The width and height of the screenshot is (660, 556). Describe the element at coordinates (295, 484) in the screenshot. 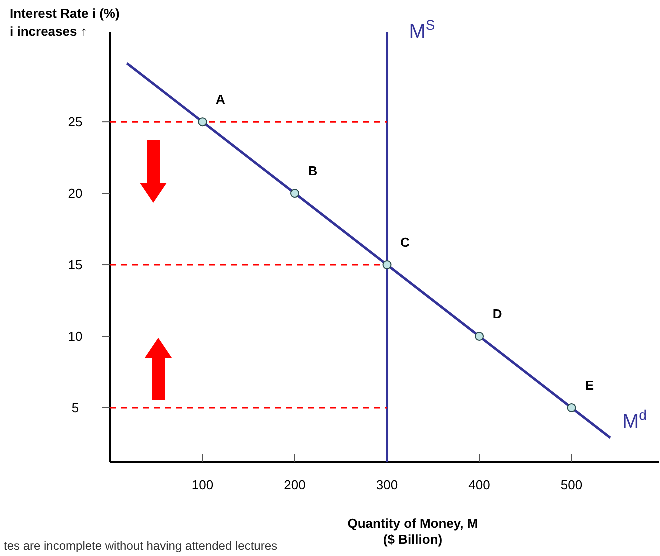

I see `x-tick-label: 200` at that location.